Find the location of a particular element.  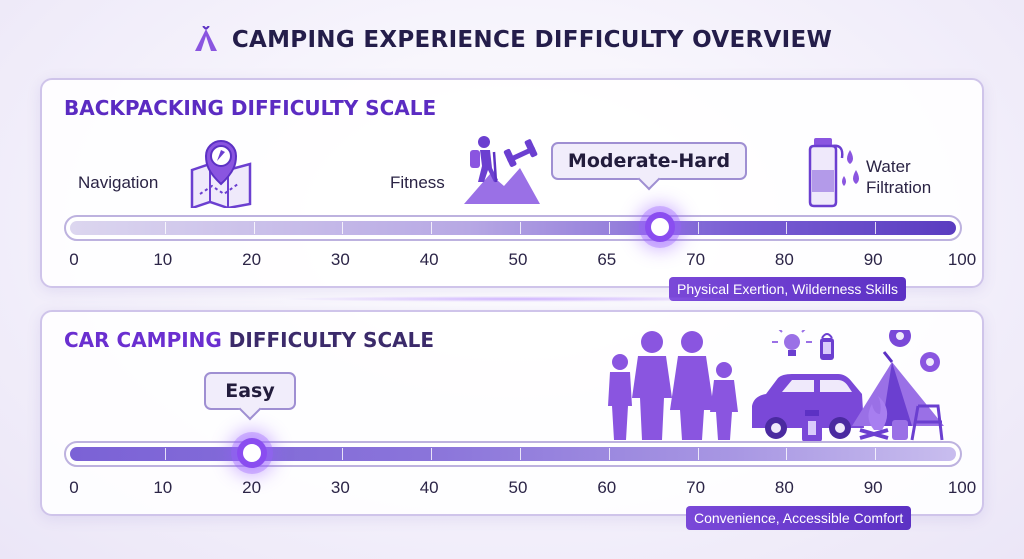

car-camping-slider-knob is located at coordinates (251, 453).